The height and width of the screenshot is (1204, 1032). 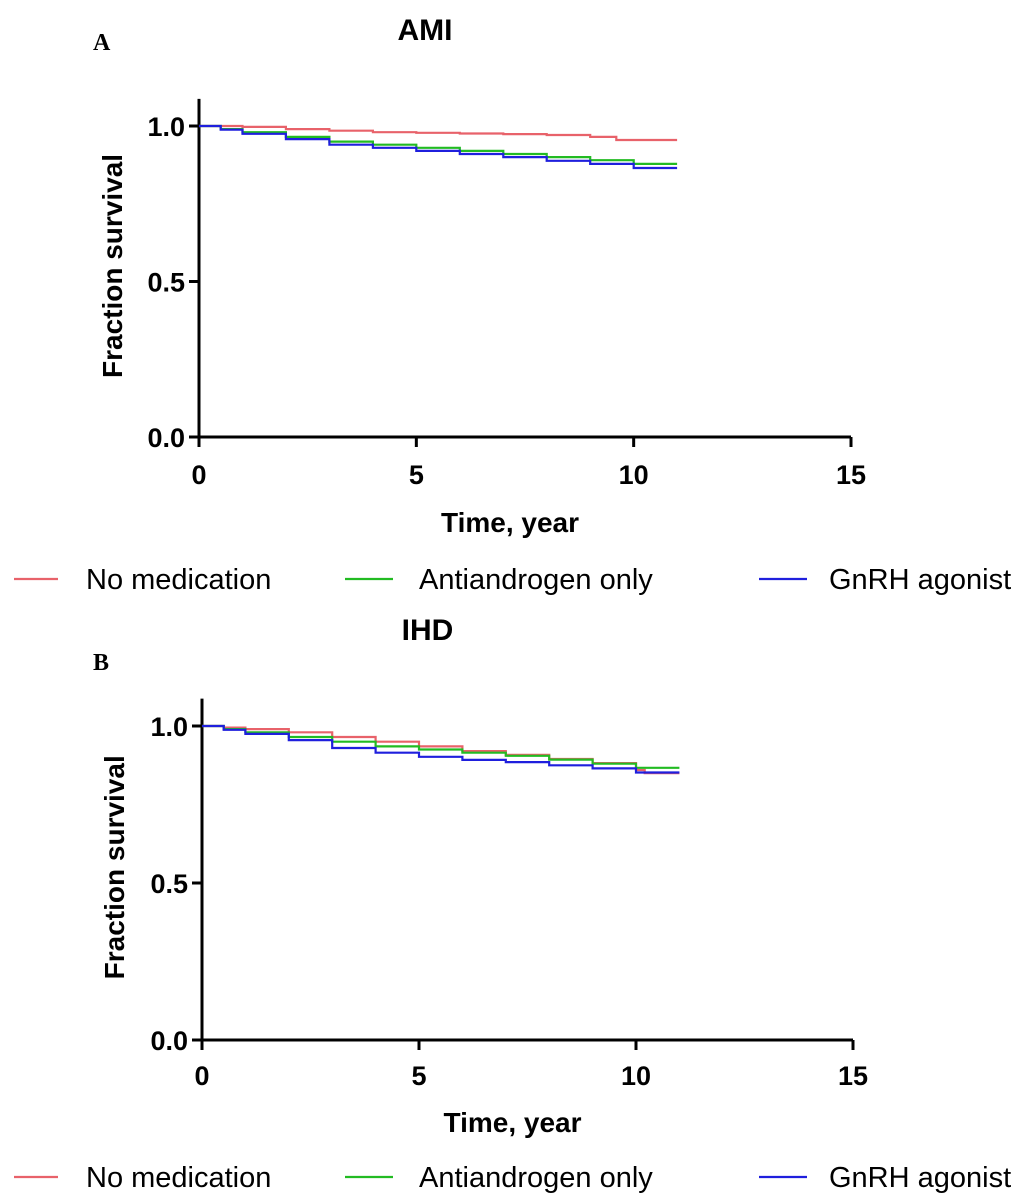 I want to click on series-line-antiandrogen-only, so click(x=438, y=144).